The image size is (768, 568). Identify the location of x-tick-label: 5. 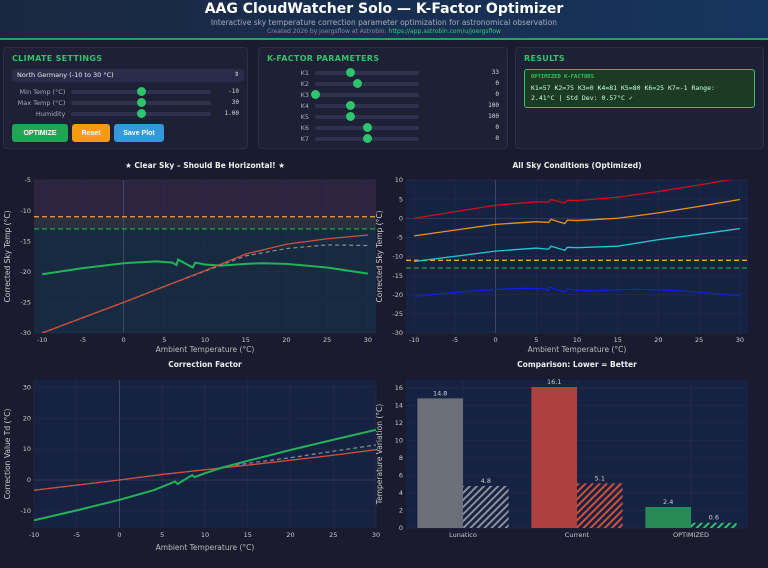
(162, 535).